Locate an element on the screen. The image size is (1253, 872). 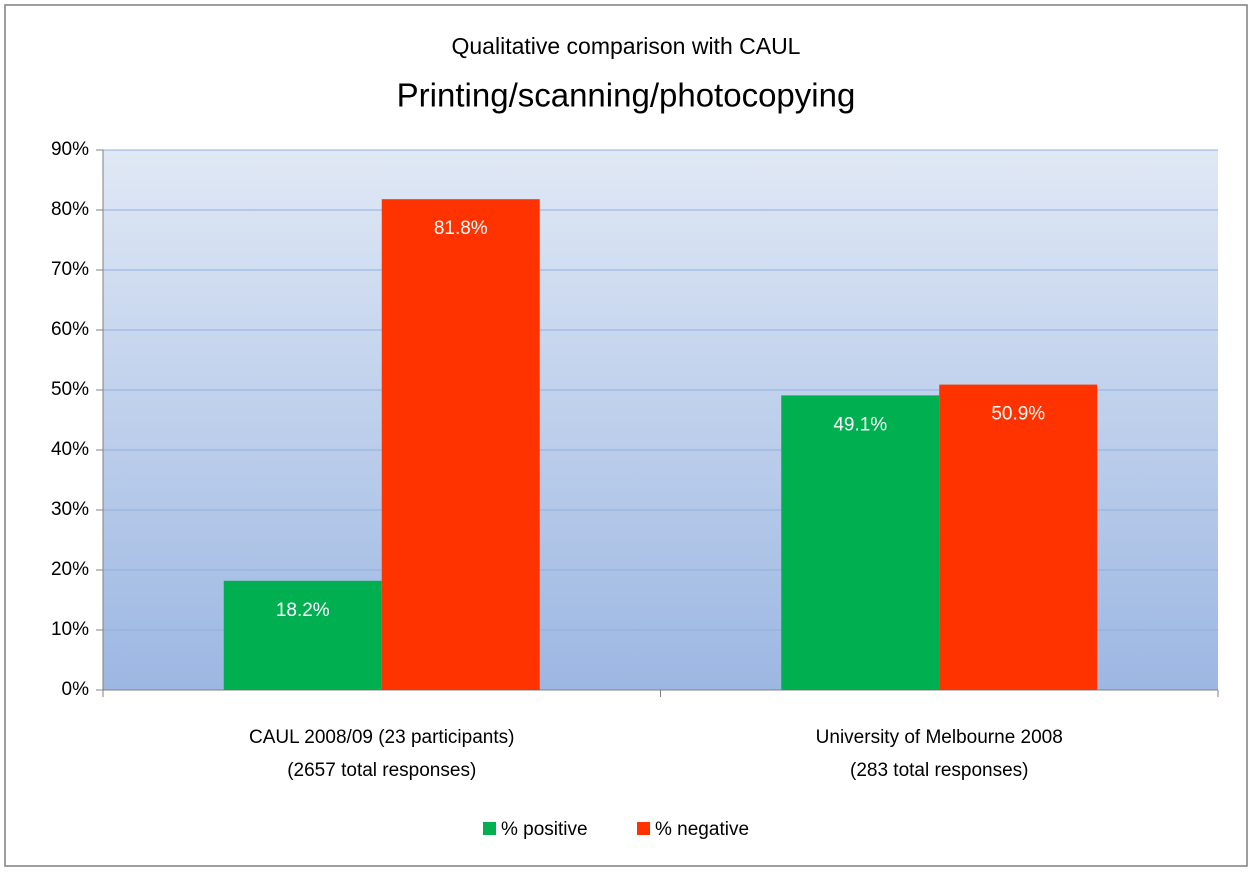
data-label: 50.9% is located at coordinates (1018, 414).